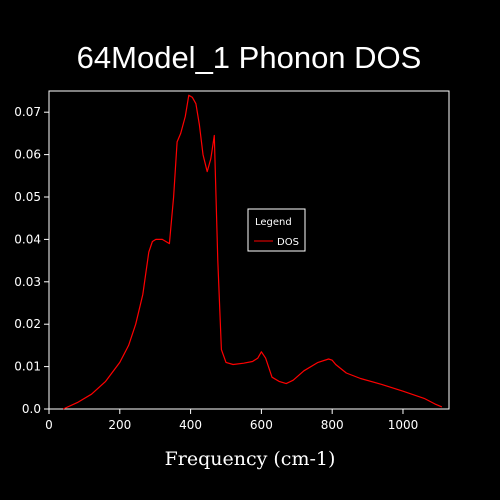 The width and height of the screenshot is (500, 500). What do you see at coordinates (49, 425) in the screenshot?
I see `x-tick-label: 0` at bounding box center [49, 425].